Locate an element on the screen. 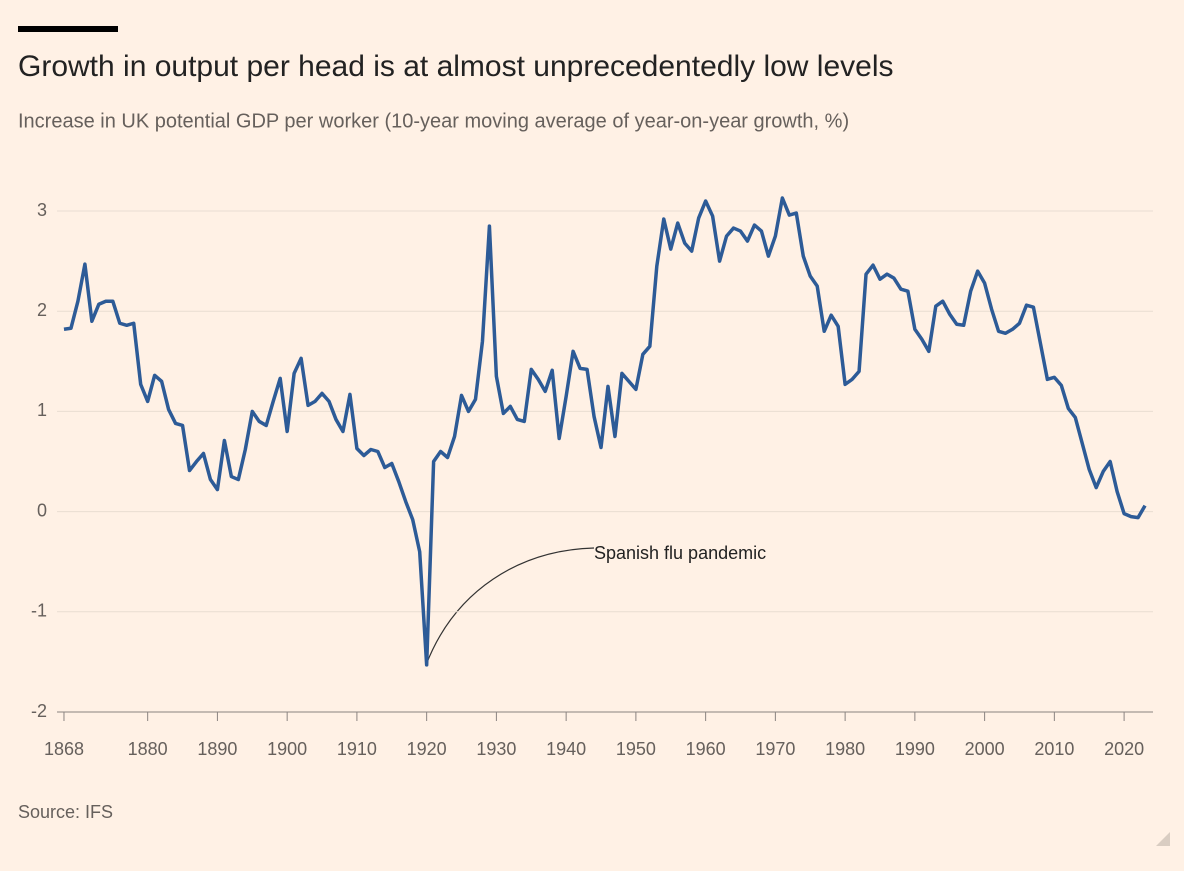  x-tick-label: 2000 is located at coordinates (985, 749).